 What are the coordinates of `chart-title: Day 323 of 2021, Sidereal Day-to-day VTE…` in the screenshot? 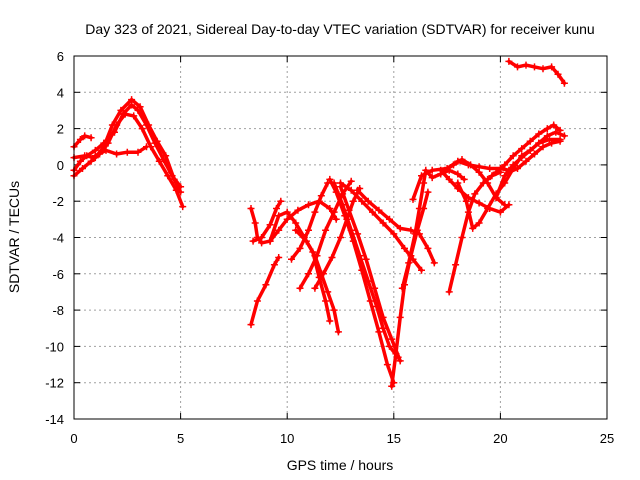 It's located at (339, 29).